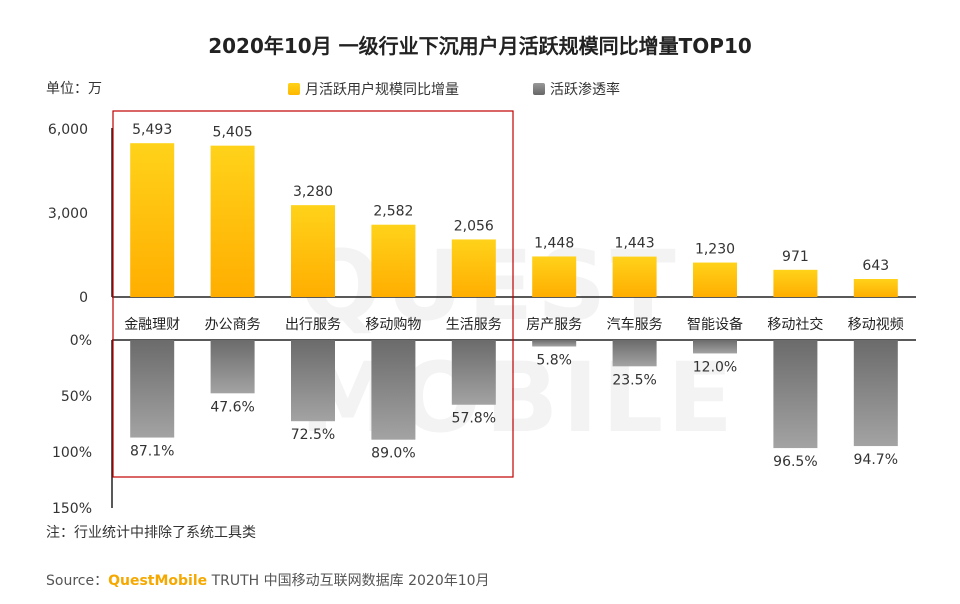 The width and height of the screenshot is (960, 604). What do you see at coordinates (474, 325) in the screenshot?
I see `category-label: 生活服务` at bounding box center [474, 325].